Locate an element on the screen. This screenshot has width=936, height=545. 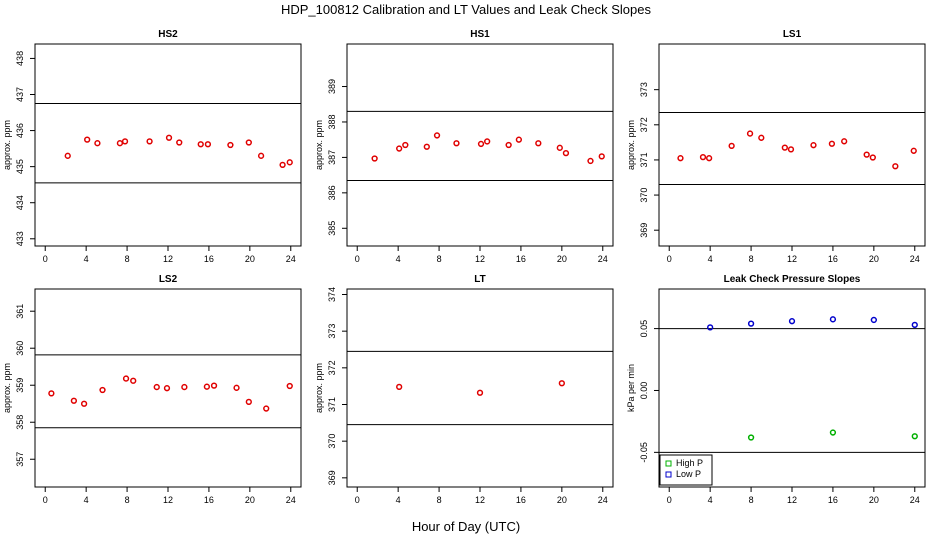
y-tick-label: 372 is located at coordinates (644, 124).